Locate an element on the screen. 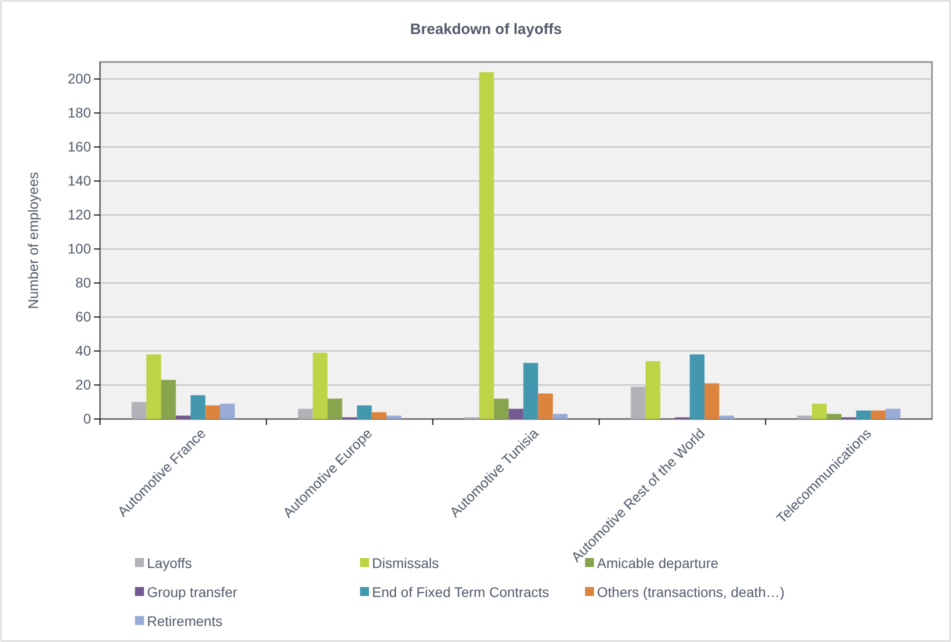  legend-label: End of Fixed Term Contracts is located at coordinates (461, 592).